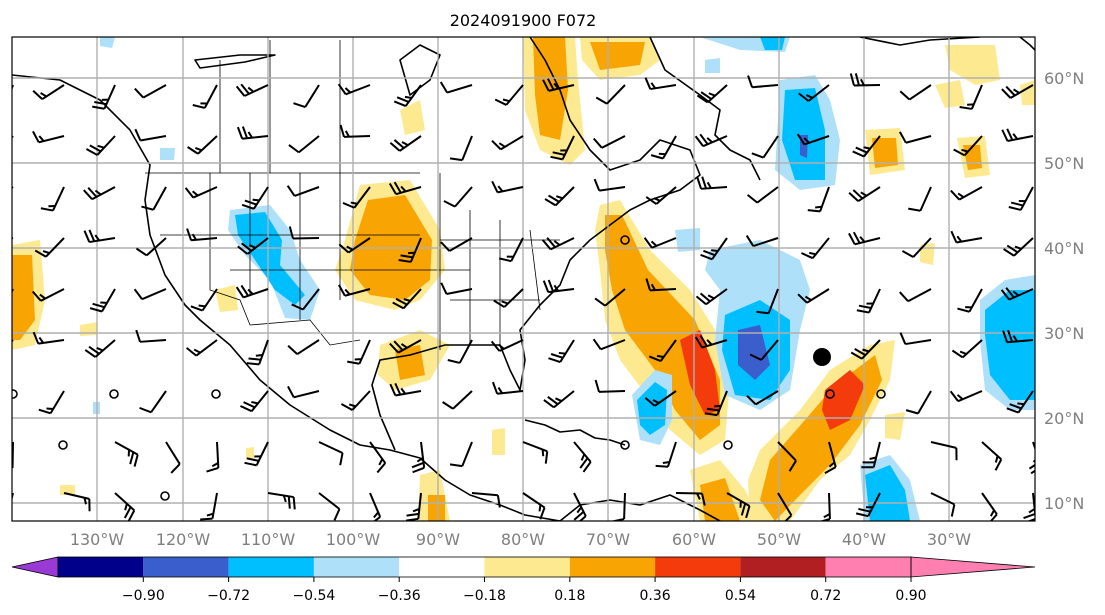 The width and height of the screenshot is (1105, 615). I want to click on lon-label: 50°W, so click(779, 539).